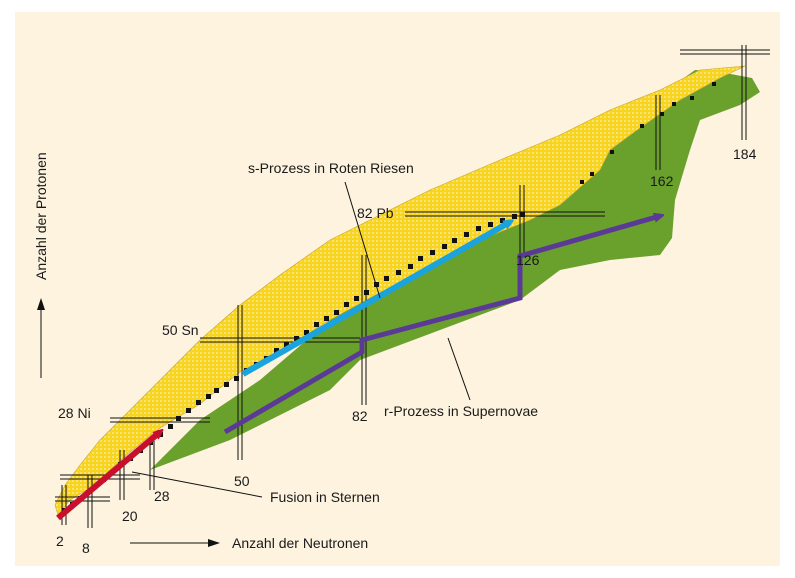  I want to click on s-process-arrow, so click(375, 299).